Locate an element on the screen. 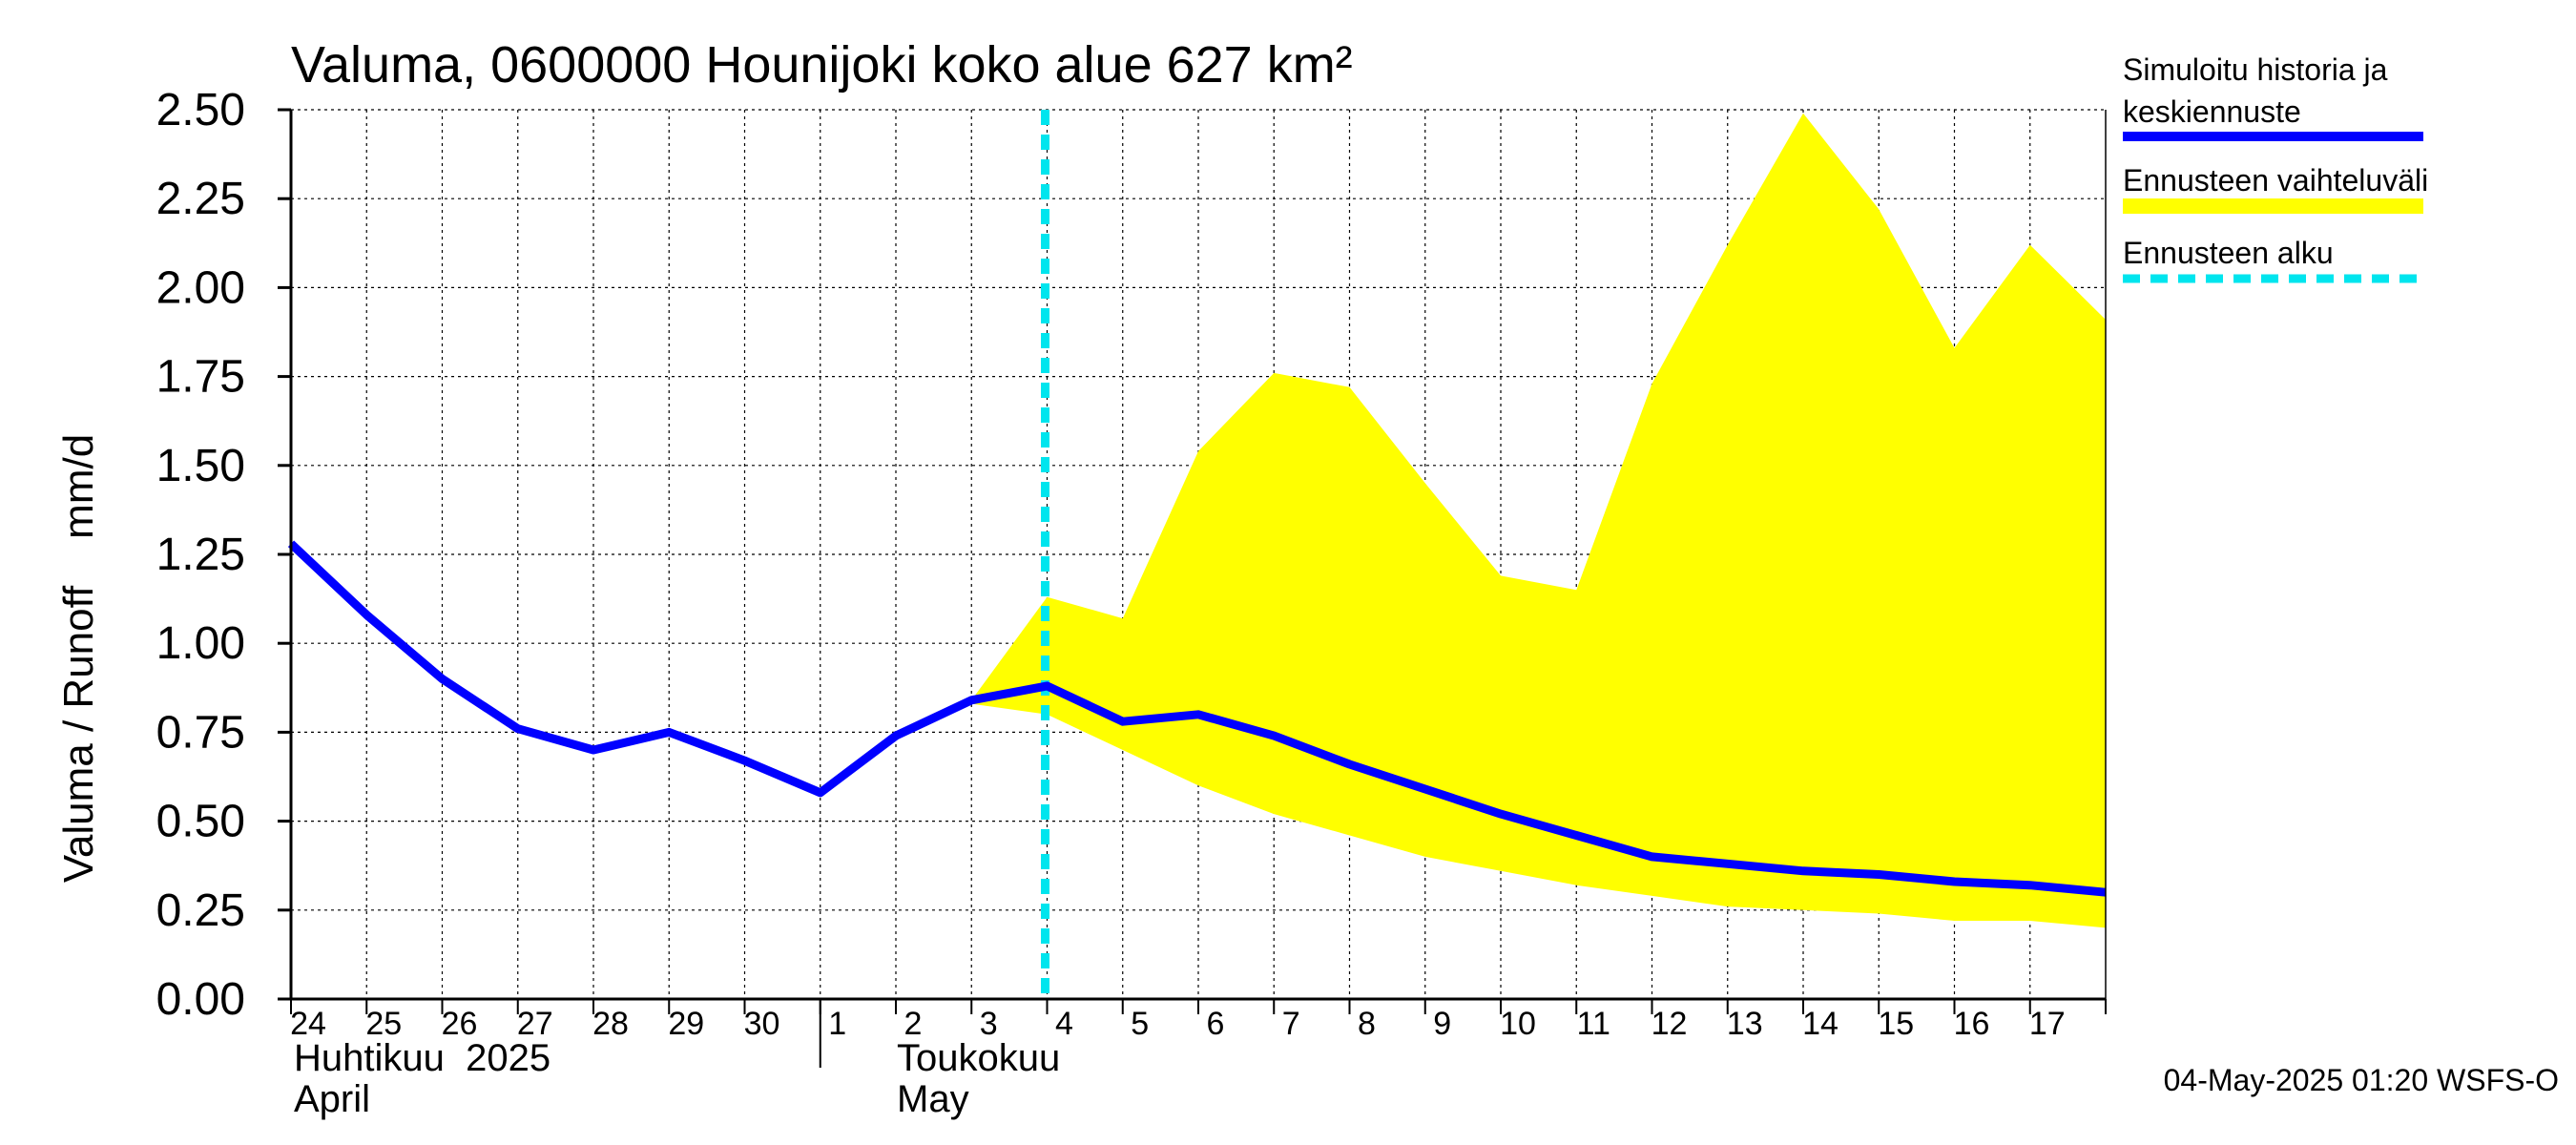  y-tick-label: 2.50 is located at coordinates (200, 110).